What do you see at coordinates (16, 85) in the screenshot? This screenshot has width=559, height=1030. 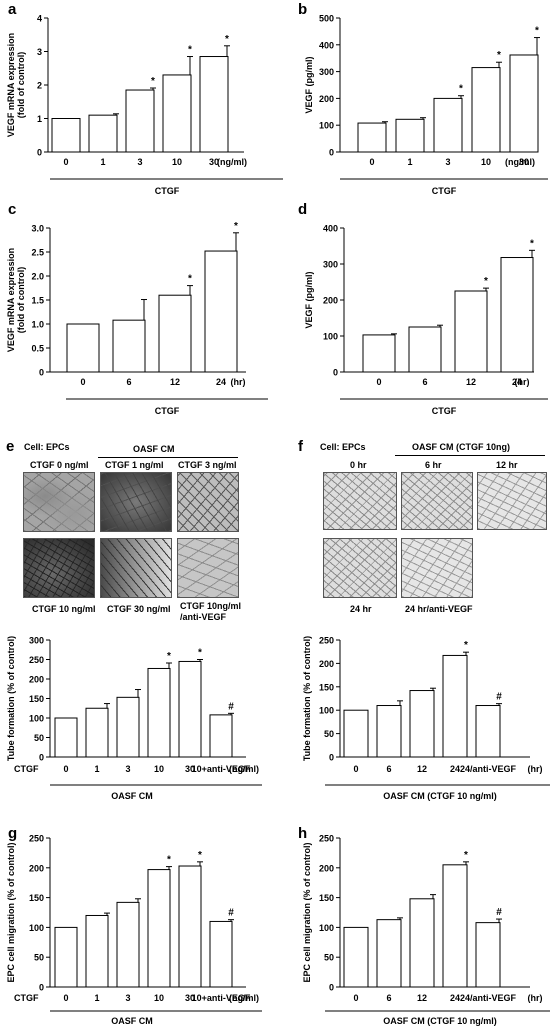 I see `y-label-a: VEGF mRNA expression(fold of control)` at bounding box center [16, 85].